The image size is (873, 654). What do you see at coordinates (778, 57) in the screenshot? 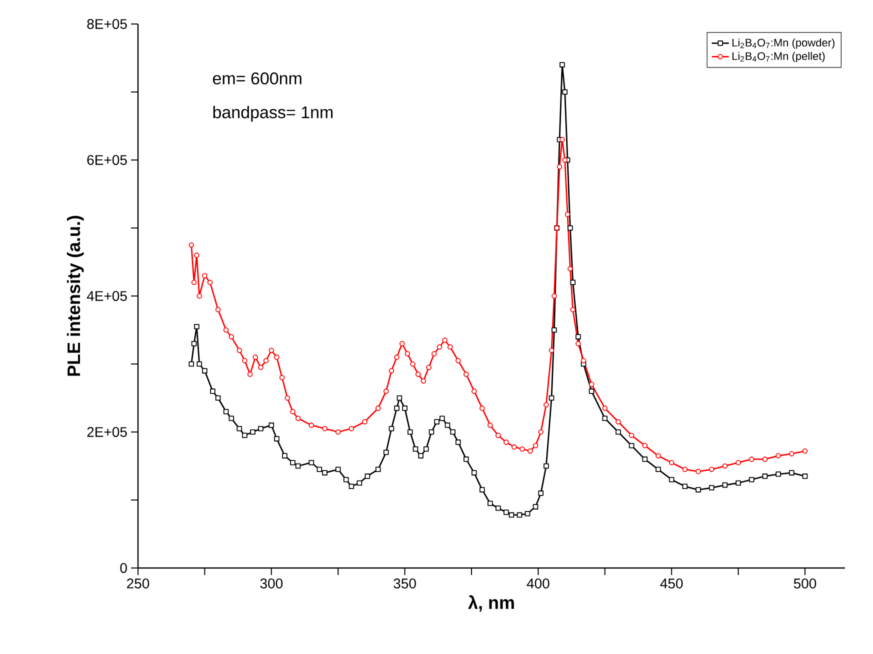
I see `legend-label: Li$_{2}$B$_{4}$O$_{7}$:Mn (pellet)` at bounding box center [778, 57].